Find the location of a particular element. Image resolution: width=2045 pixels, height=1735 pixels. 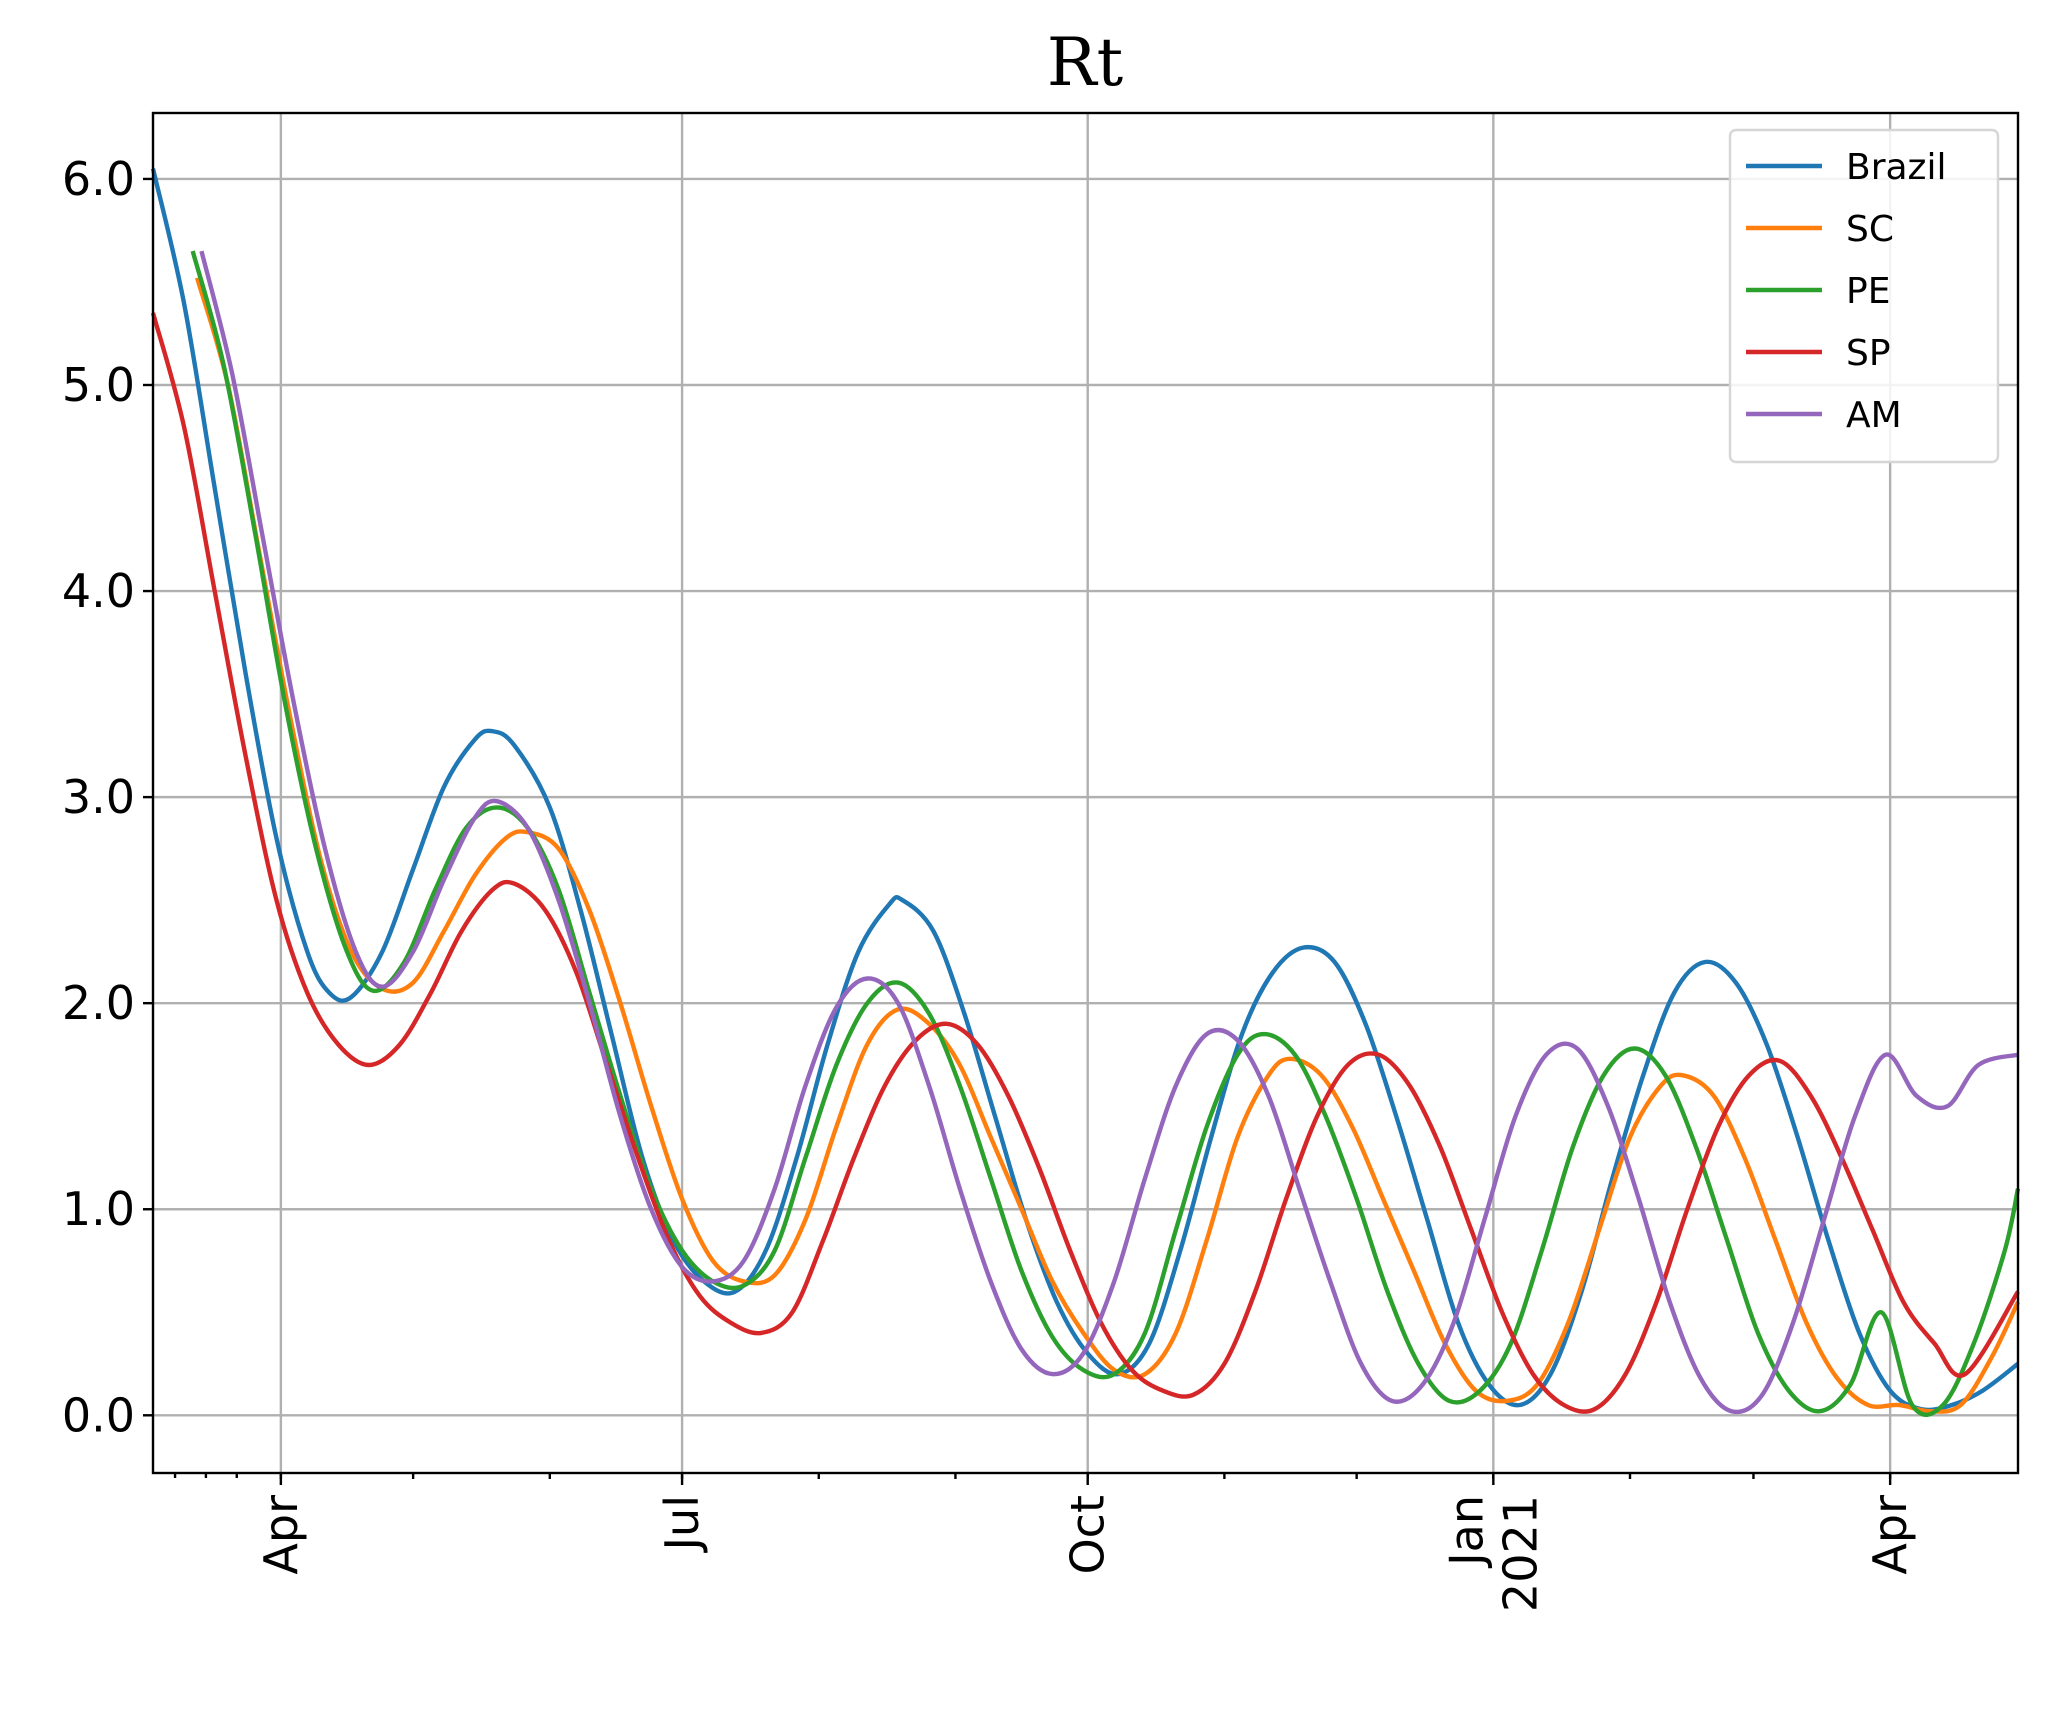

legend-box is located at coordinates (1864, 296).